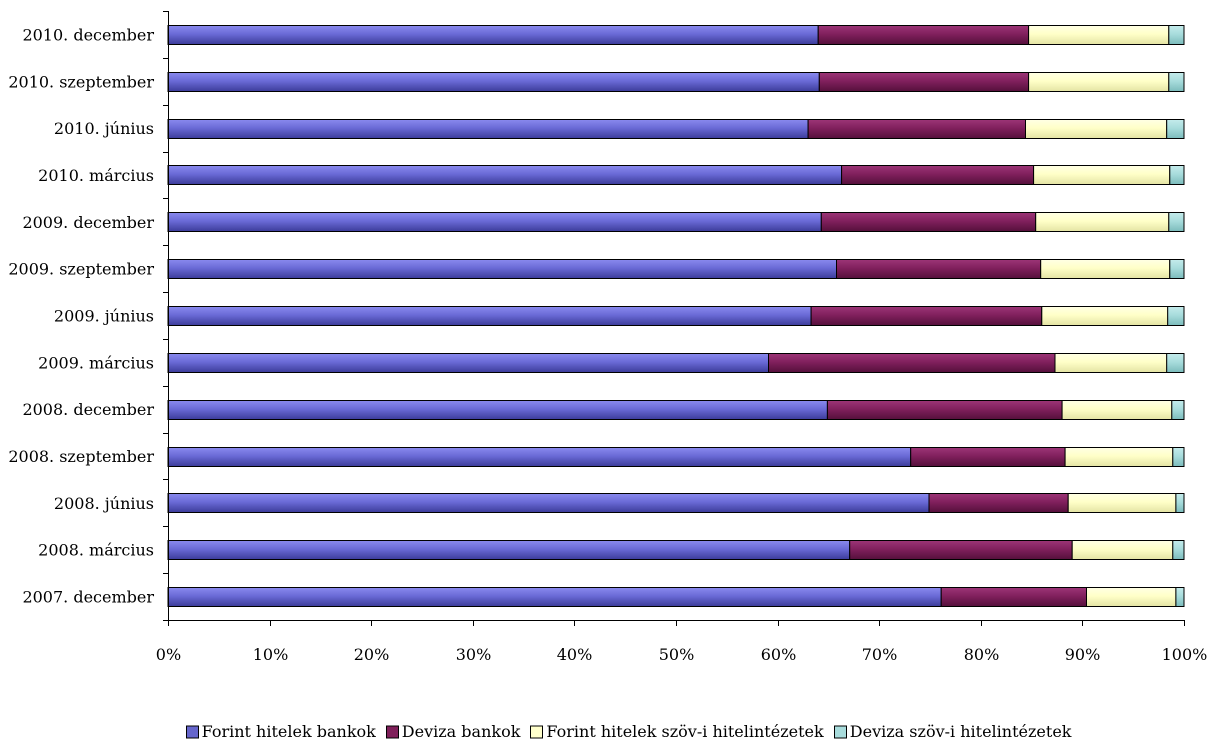 The image size is (1217, 755). Describe the element at coordinates (88, 34) in the screenshot. I see `category-label: 2010. december` at that location.